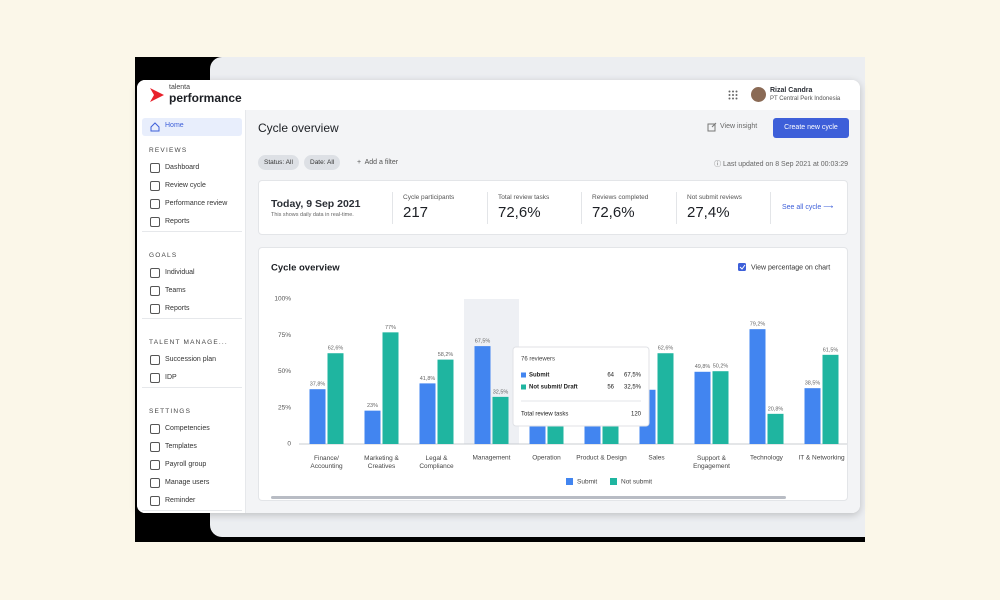 The width and height of the screenshot is (1000, 600). I want to click on value-label: 62,6%, so click(666, 349).